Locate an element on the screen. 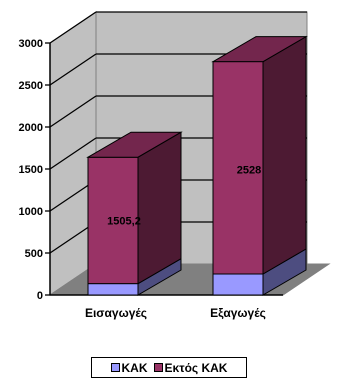 The image size is (341, 383). y-tick-label-3000: 3000 is located at coordinates (31, 44).